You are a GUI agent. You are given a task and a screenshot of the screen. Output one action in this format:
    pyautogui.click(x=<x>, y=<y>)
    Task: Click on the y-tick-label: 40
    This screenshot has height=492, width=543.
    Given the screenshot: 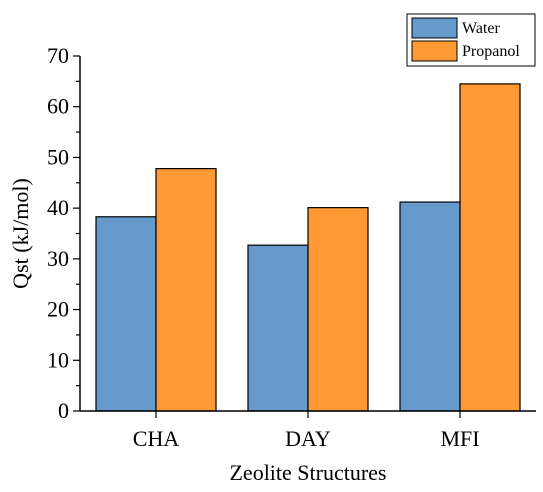 What is the action you would take?
    pyautogui.click(x=58, y=207)
    